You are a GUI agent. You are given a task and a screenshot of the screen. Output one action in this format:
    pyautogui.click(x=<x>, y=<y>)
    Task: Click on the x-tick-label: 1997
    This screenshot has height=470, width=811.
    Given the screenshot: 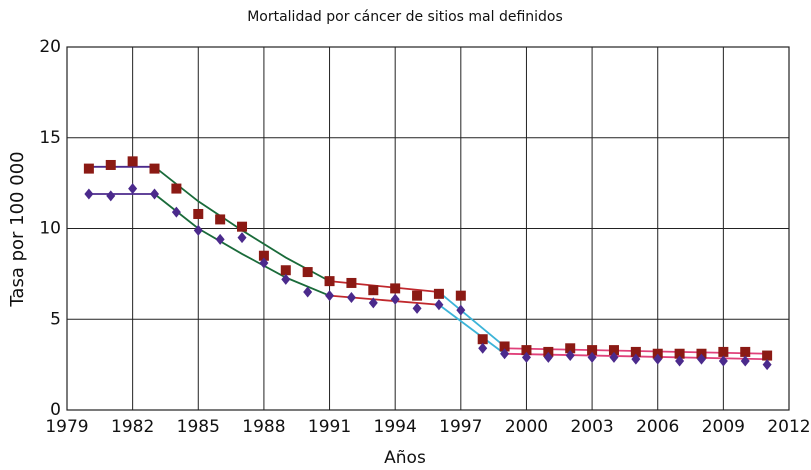 What is the action you would take?
    pyautogui.click(x=460, y=427)
    